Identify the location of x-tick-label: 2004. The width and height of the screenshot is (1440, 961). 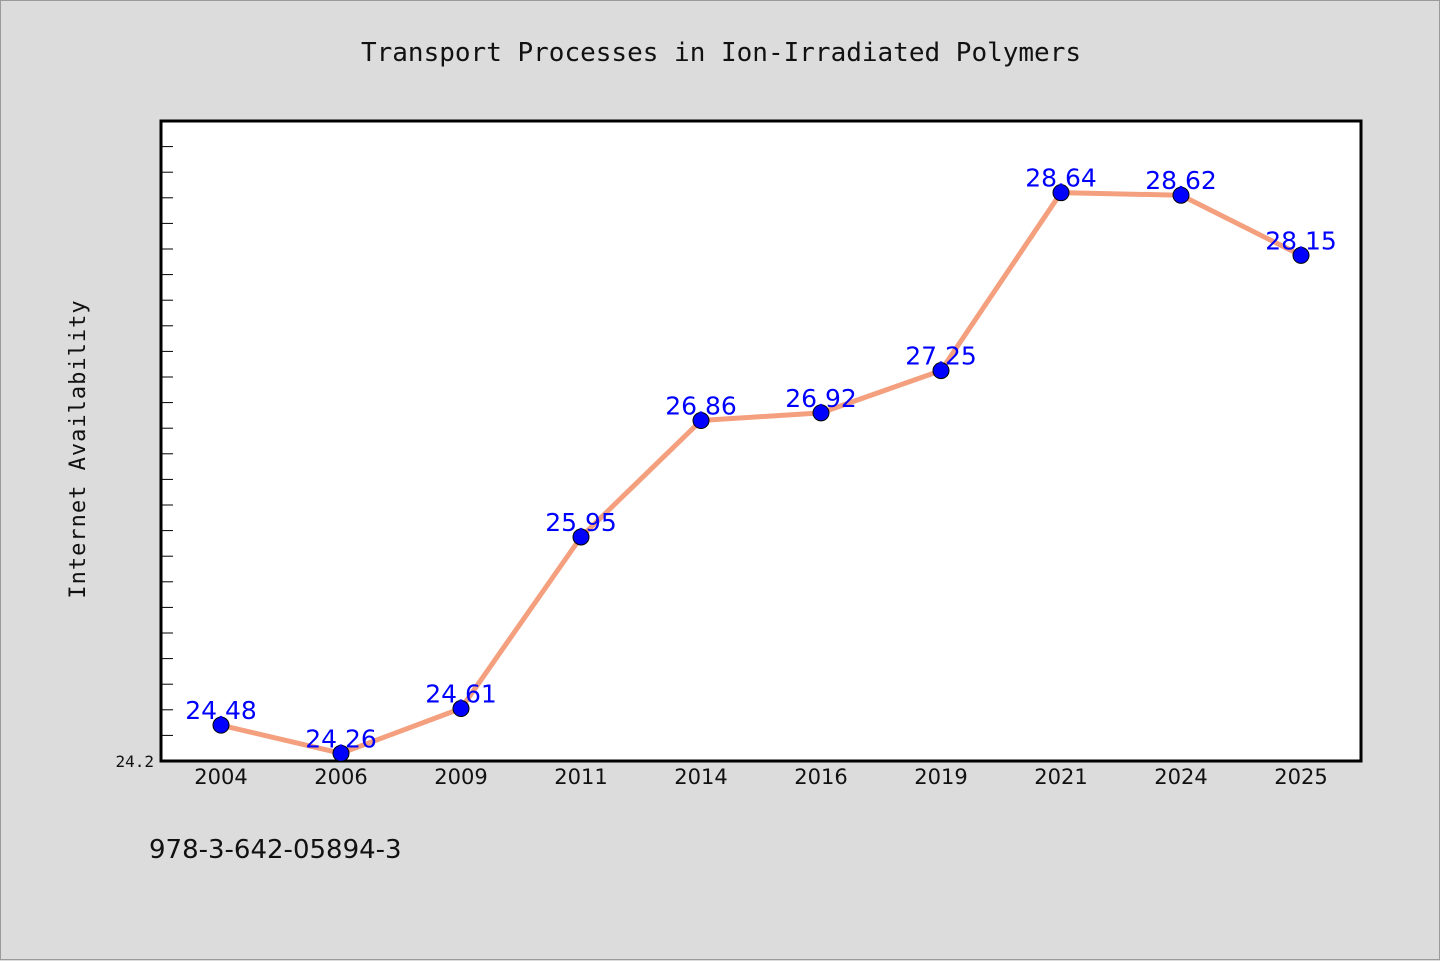
(220, 777).